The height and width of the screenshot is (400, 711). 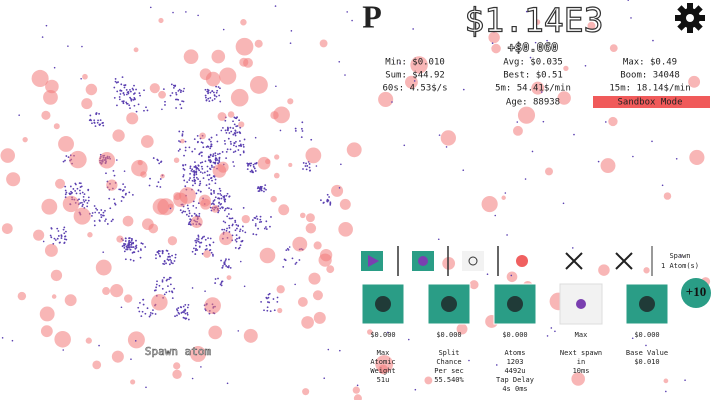 What do you see at coordinates (533, 48) in the screenshot?
I see `gain: +$0.060` at bounding box center [533, 48].